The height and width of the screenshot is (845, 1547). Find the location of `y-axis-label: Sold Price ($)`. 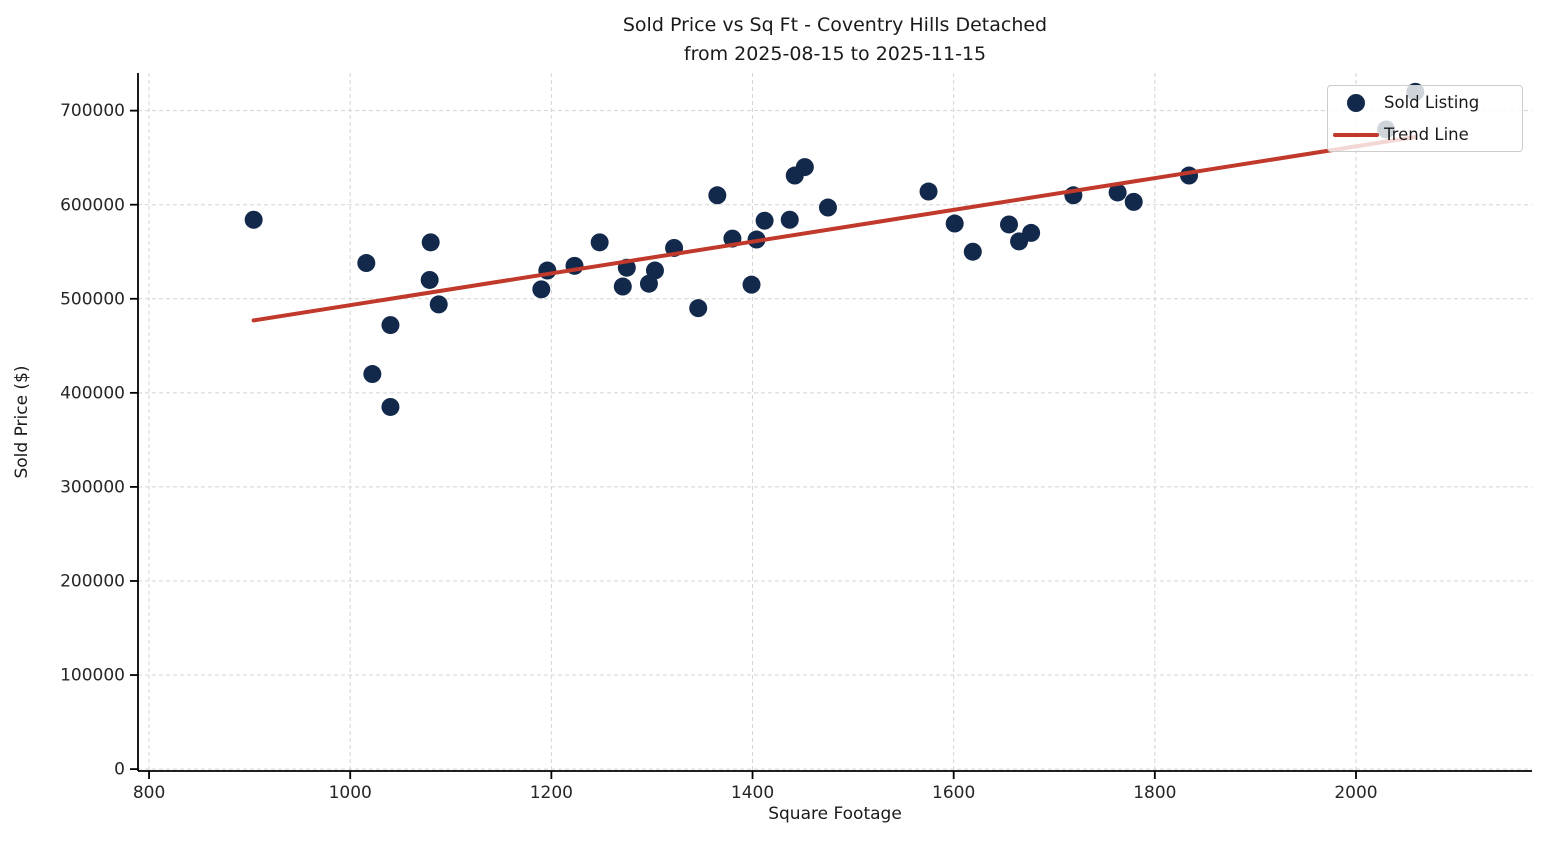

y-axis-label: Sold Price ($) is located at coordinates (22, 422).